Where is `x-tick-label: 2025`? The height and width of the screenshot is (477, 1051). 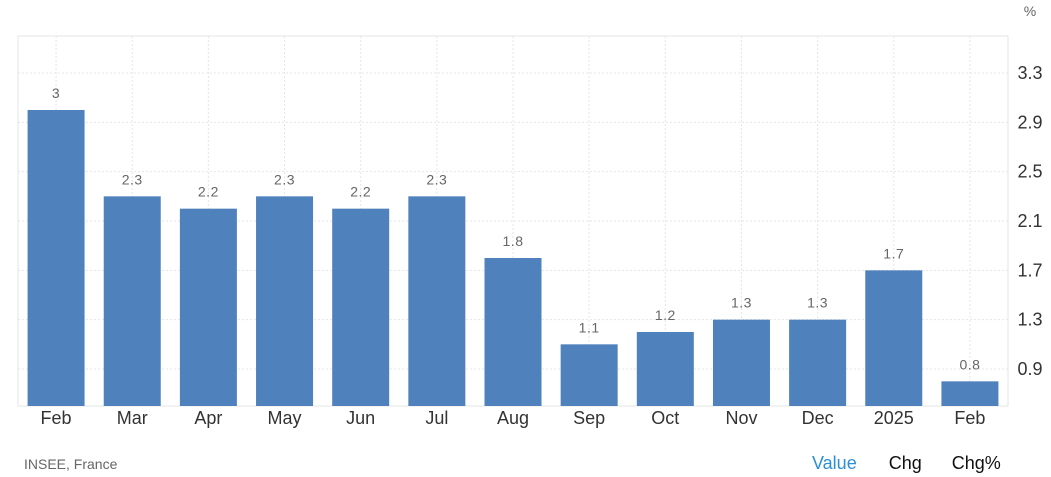 x-tick-label: 2025 is located at coordinates (894, 418).